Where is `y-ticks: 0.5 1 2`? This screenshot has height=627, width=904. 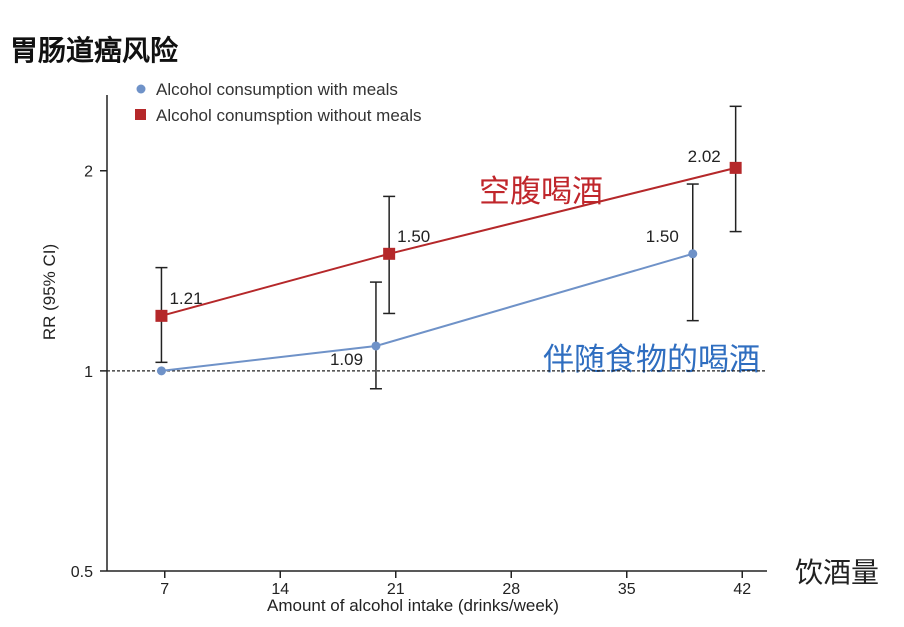
y-ticks: 0.5 1 2 is located at coordinates (89, 372).